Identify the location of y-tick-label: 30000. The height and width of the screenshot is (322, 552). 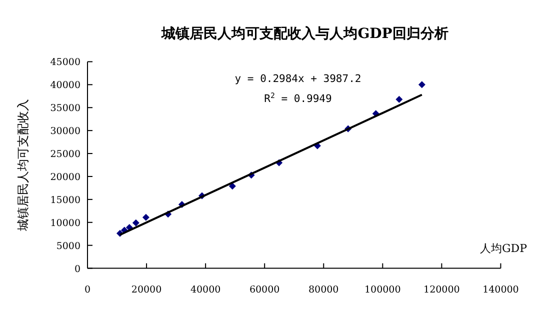
(65, 132).